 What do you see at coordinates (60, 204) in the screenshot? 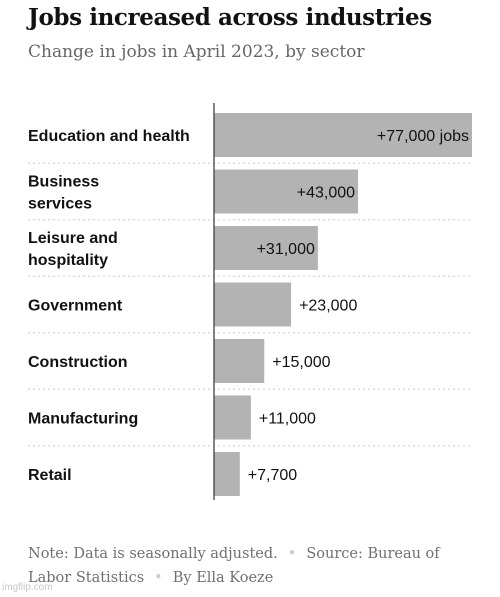
I see `category-label: services` at bounding box center [60, 204].